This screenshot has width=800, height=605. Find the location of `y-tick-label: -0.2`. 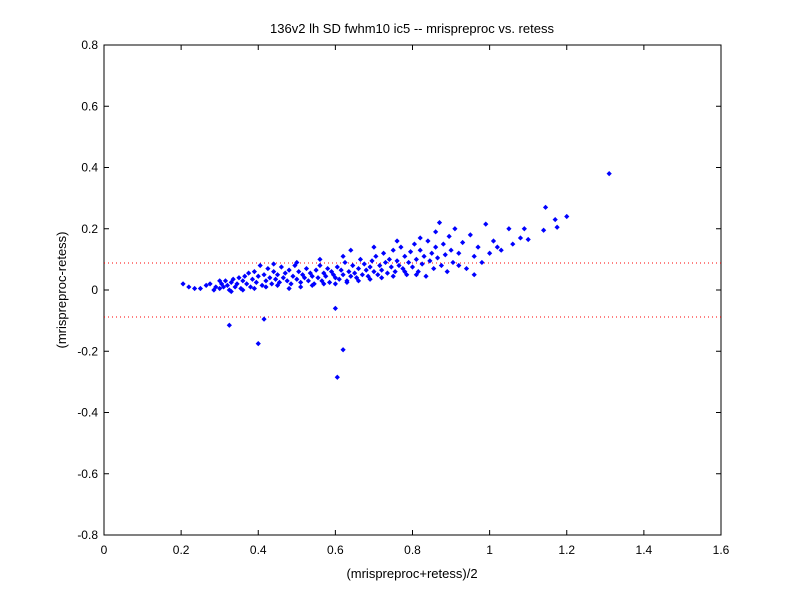

y-tick-label: -0.2 is located at coordinates (87, 351).